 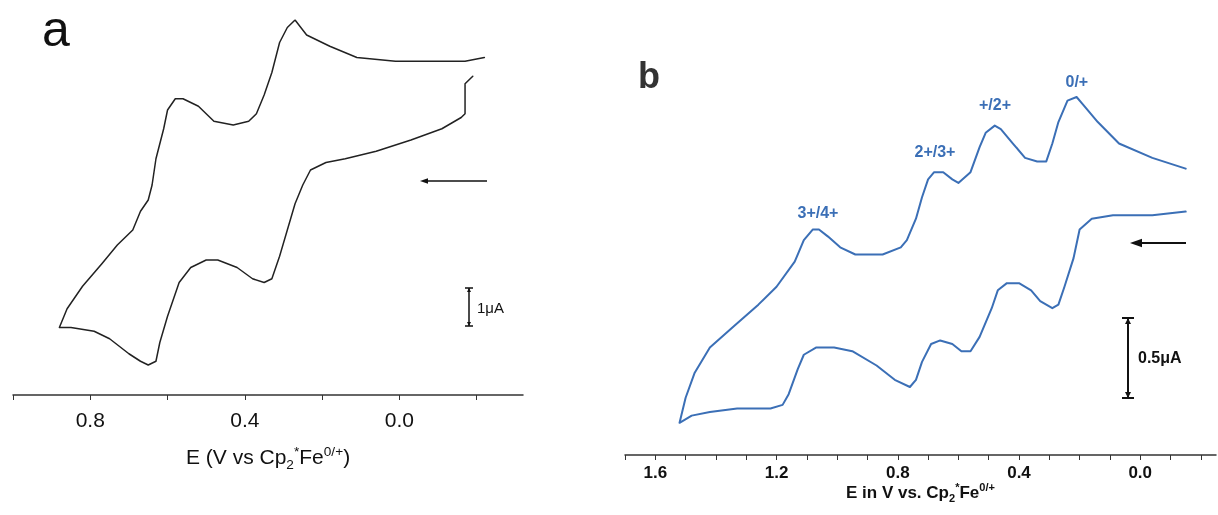 I want to click on x-axis-title: E in V vs. Cp$_{2}$$^{*}$Fe$^{0/+}$, so click(x=920, y=492).